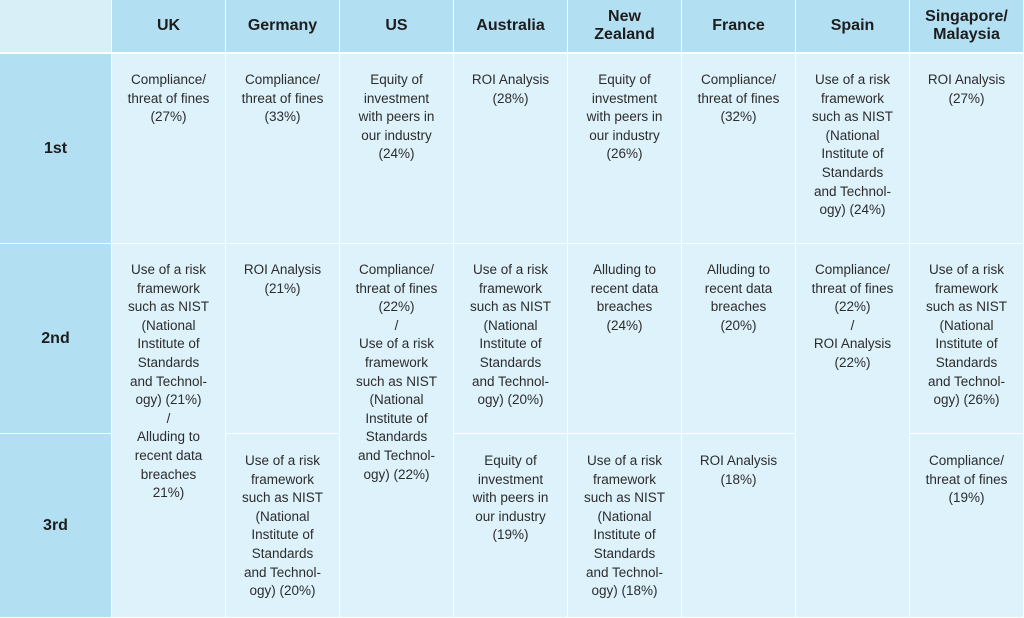 The height and width of the screenshot is (618, 1024). What do you see at coordinates (853, 27) in the screenshot?
I see `header-spain: Spain` at bounding box center [853, 27].